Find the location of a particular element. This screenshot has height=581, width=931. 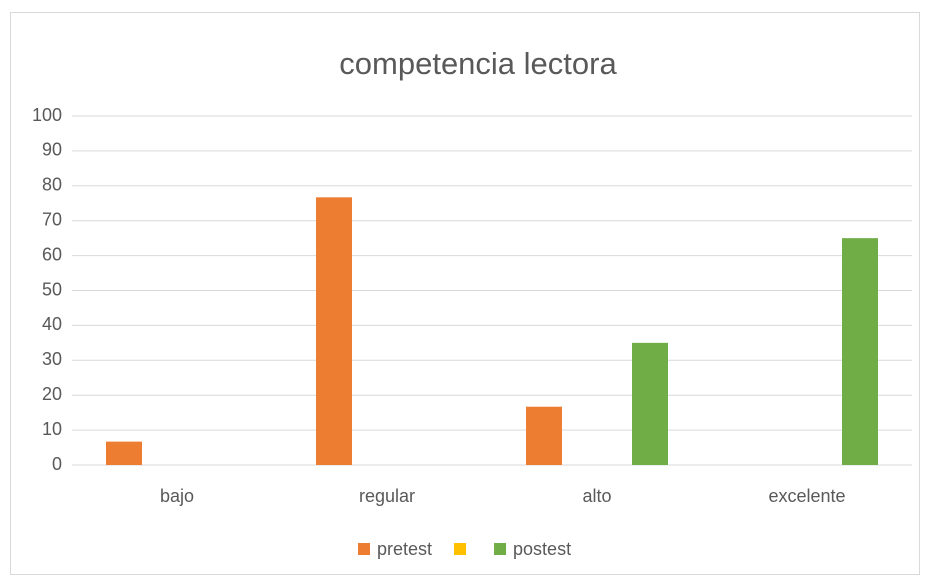

x-tick-label: bajo is located at coordinates (177, 496).